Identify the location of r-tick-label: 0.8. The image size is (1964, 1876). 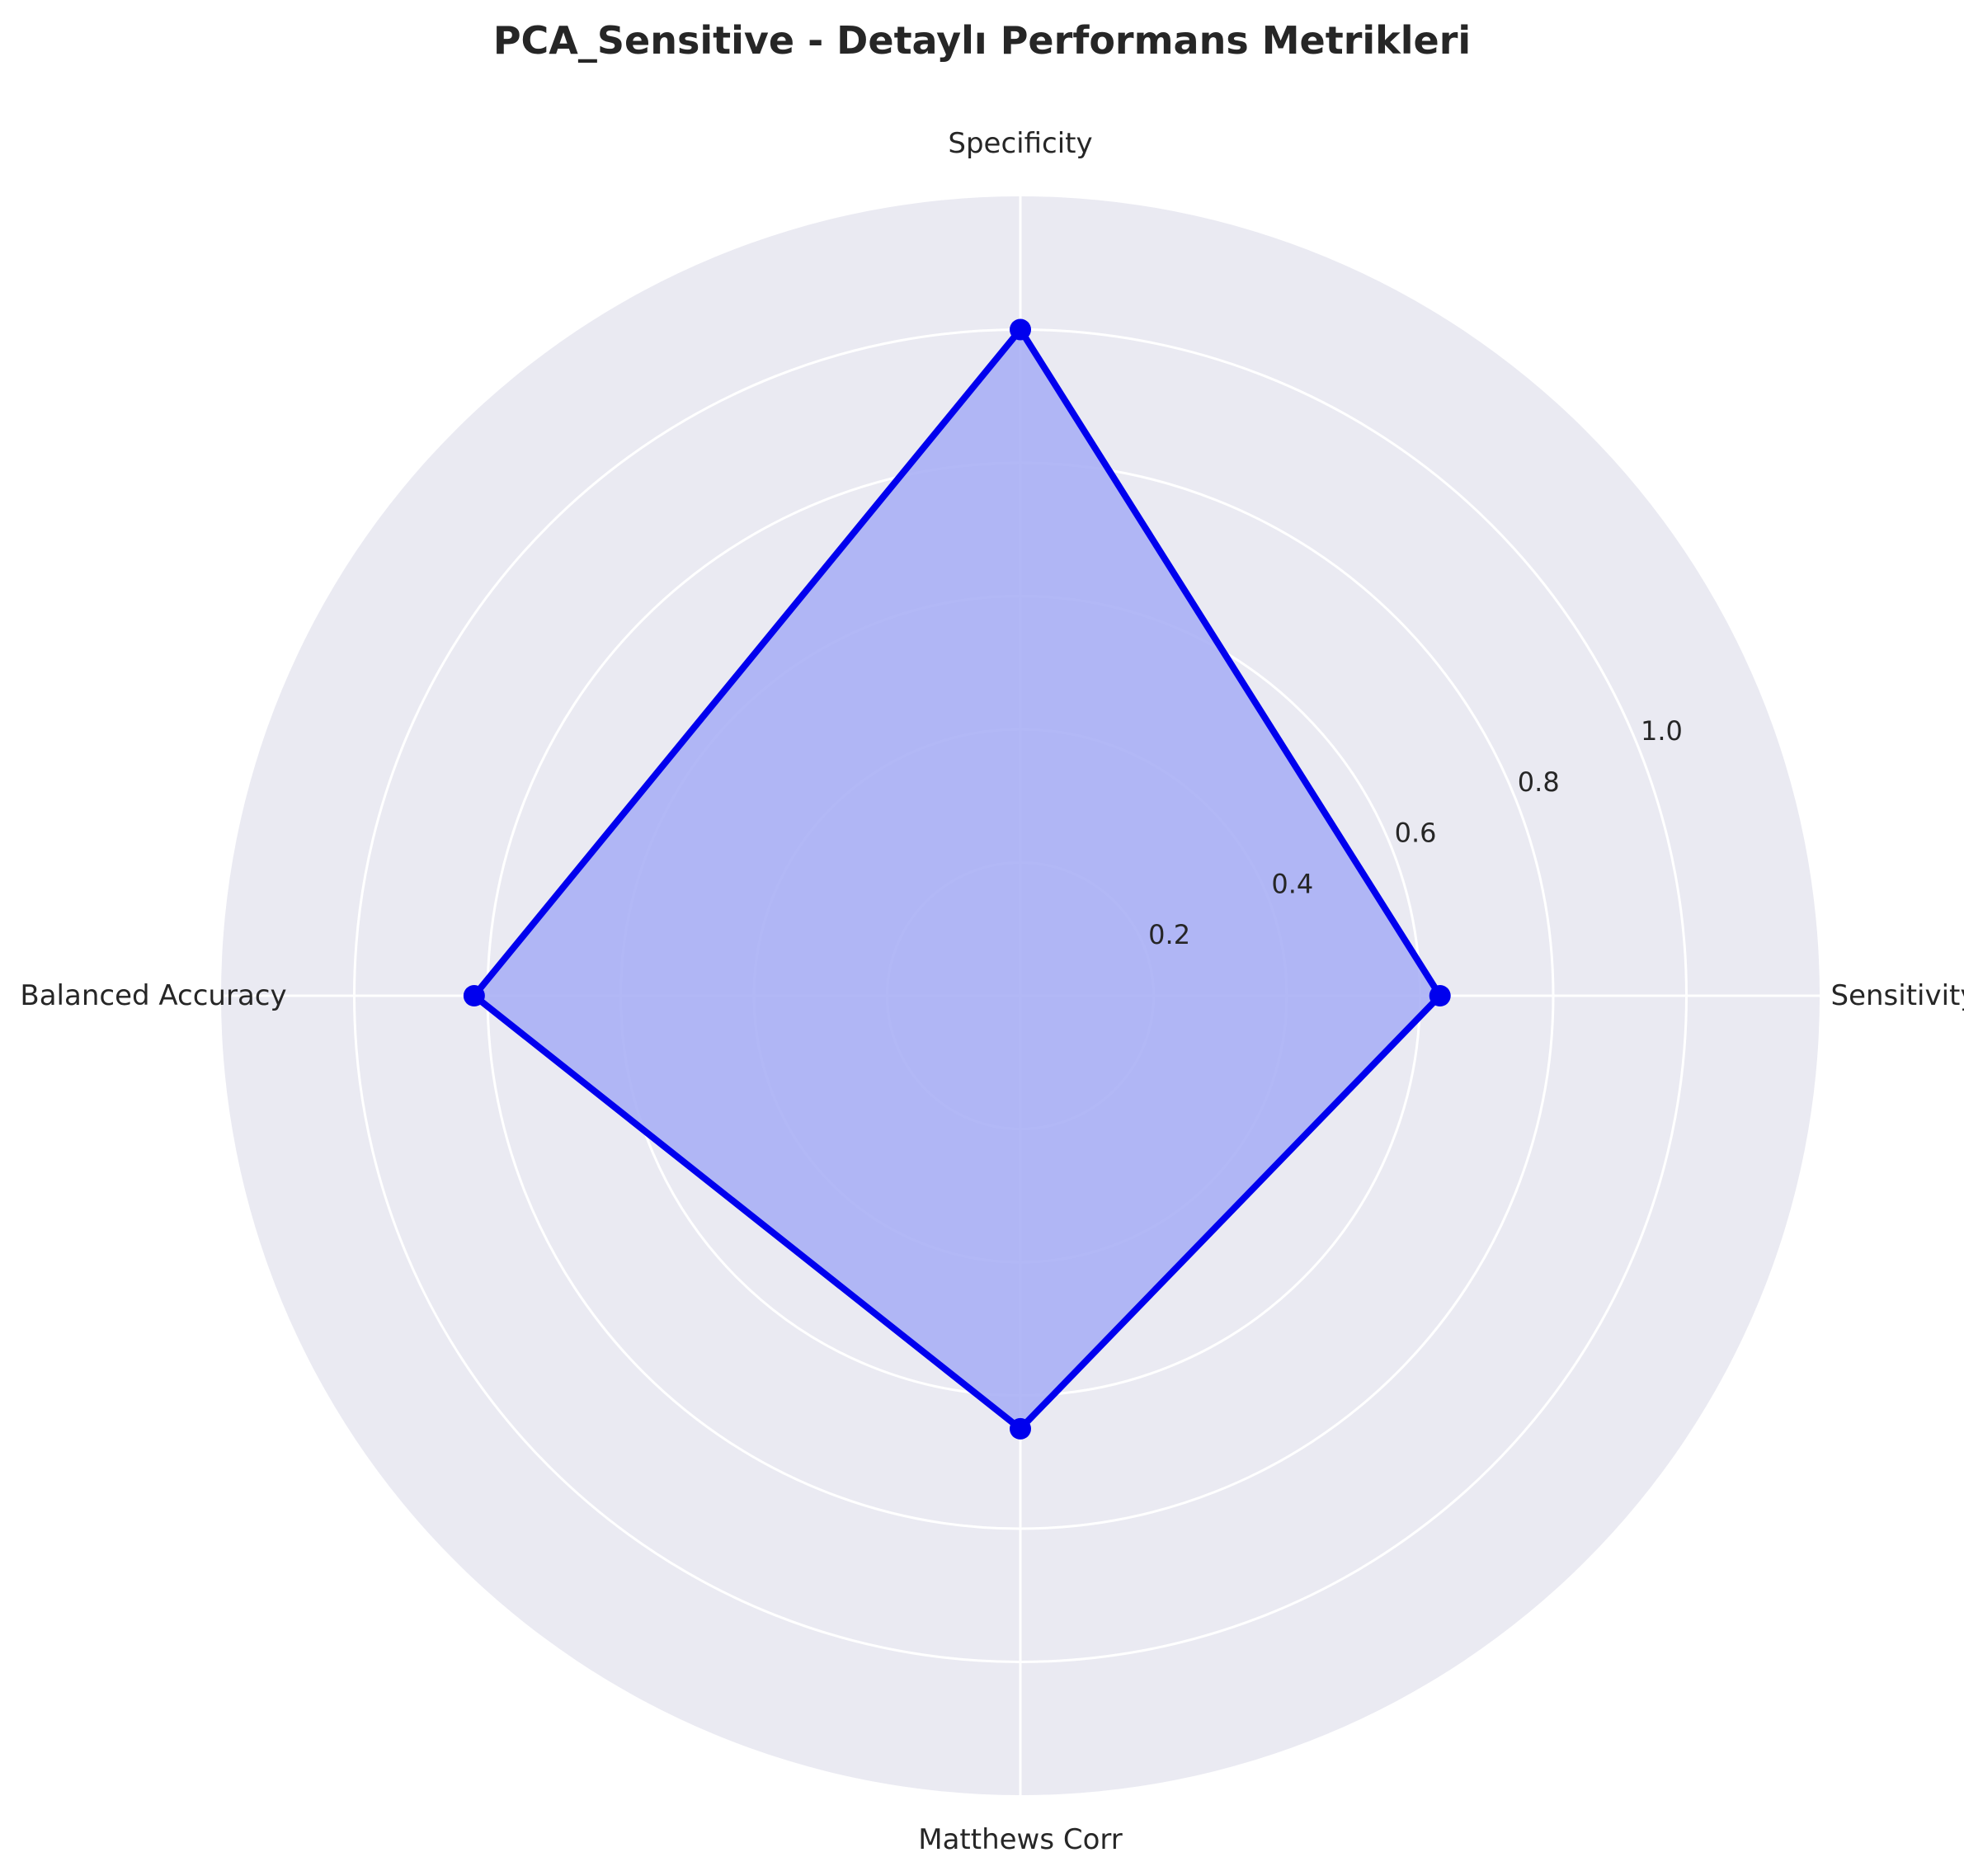
(1539, 782).